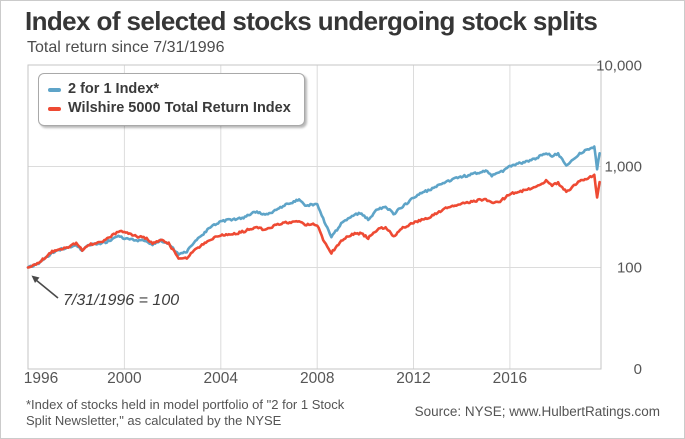 The height and width of the screenshot is (439, 685). Describe the element at coordinates (317, 378) in the screenshot. I see `x-axis-tick-label: 2008` at that location.